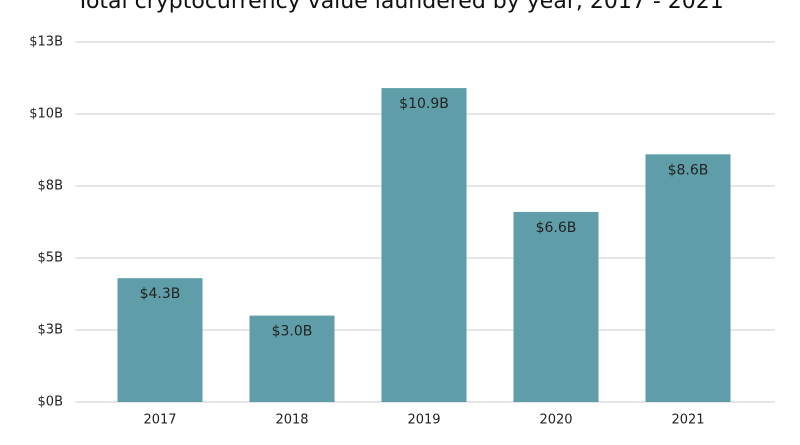  Describe the element at coordinates (688, 170) in the screenshot. I see `value-label: $8.6B` at that location.